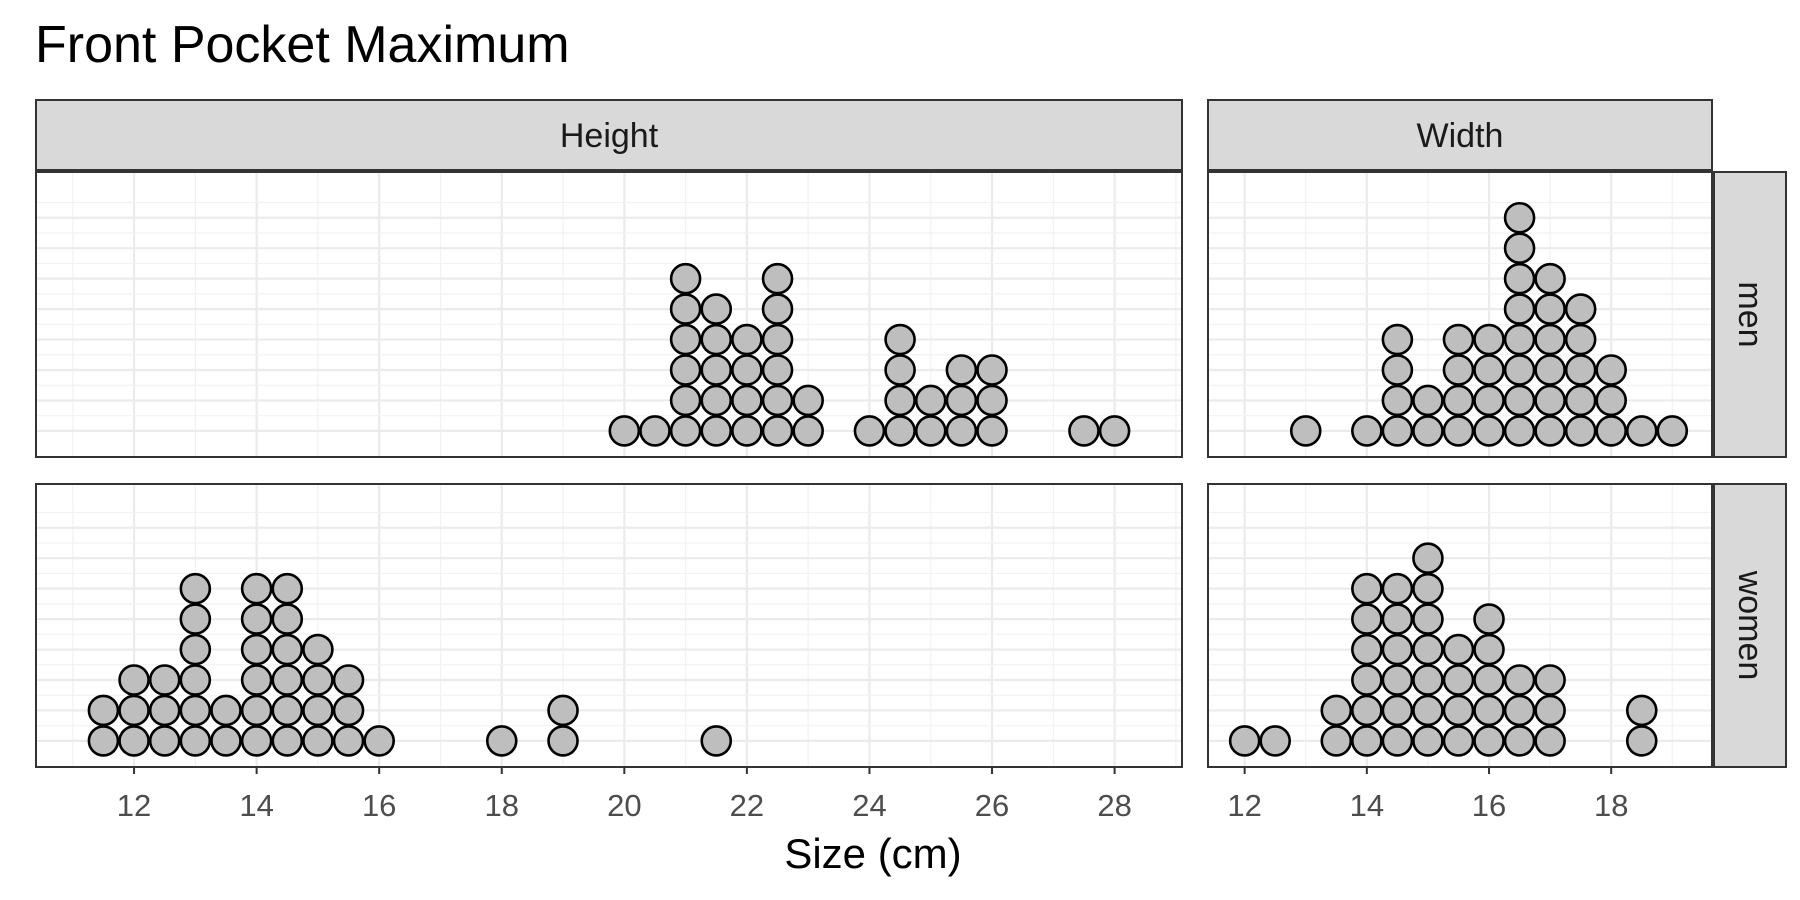  I want to click on x-tick-label: 24, so click(869, 805).